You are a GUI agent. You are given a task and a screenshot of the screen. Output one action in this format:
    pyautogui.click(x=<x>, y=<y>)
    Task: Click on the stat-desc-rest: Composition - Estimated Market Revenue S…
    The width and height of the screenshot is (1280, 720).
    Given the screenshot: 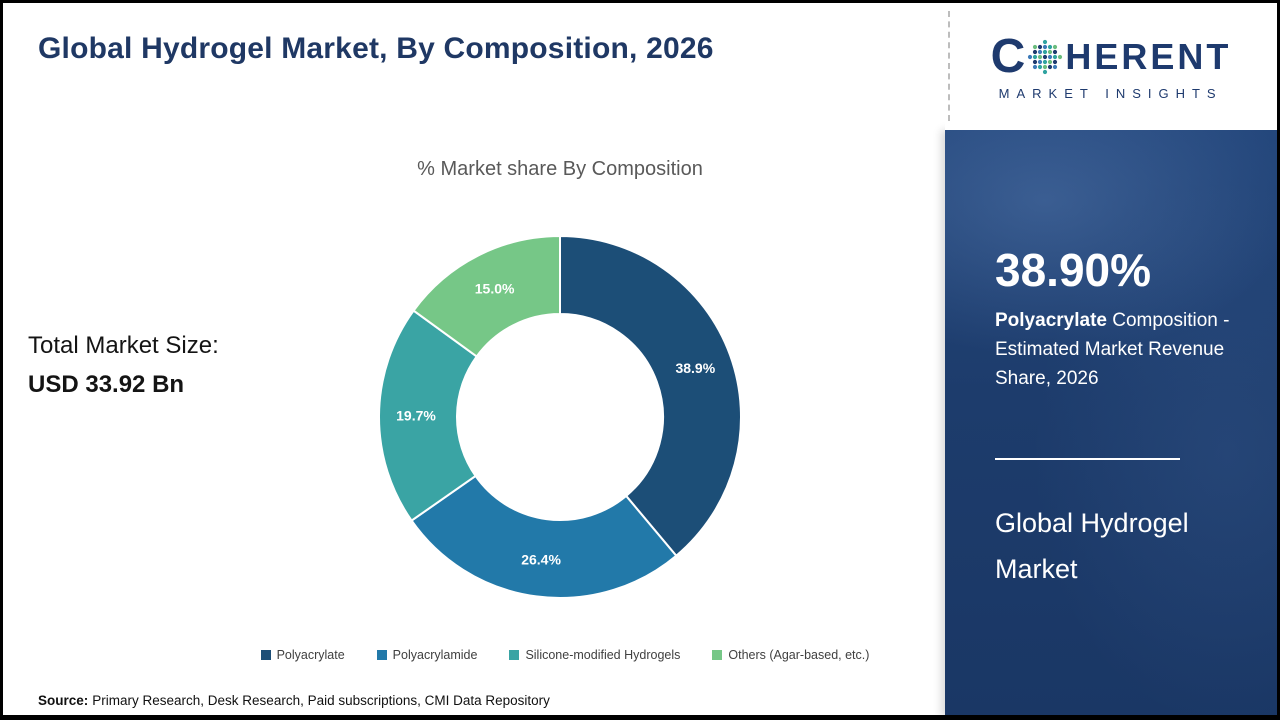 What is the action you would take?
    pyautogui.click(x=1112, y=349)
    